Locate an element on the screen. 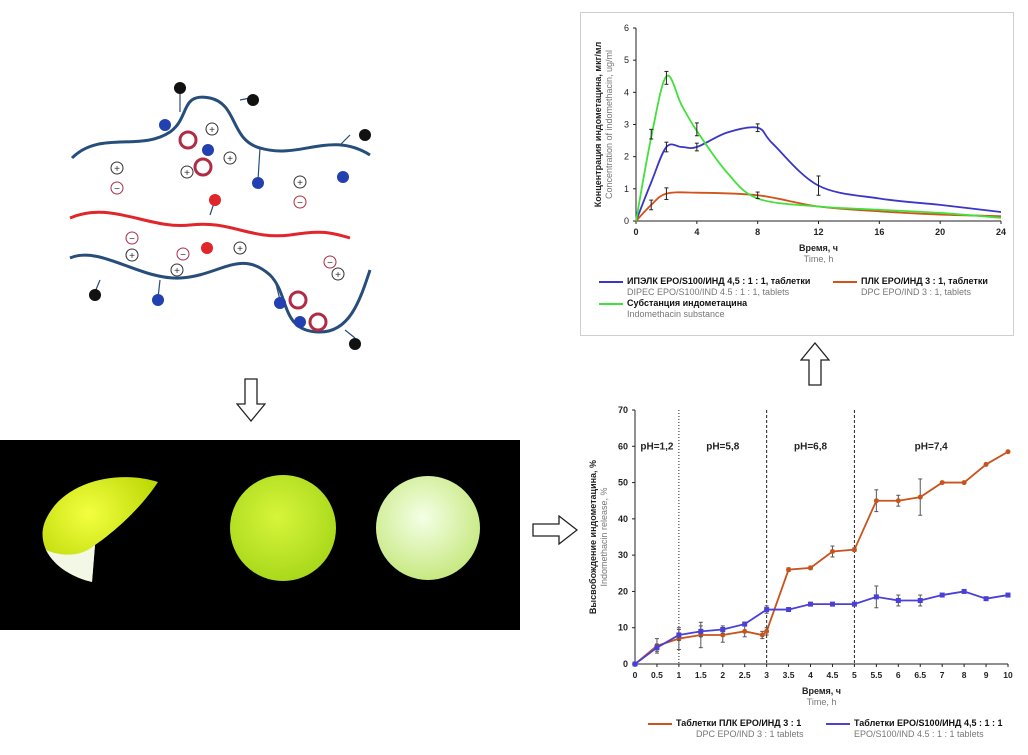  x-tick-label: 6.5 is located at coordinates (920, 675).